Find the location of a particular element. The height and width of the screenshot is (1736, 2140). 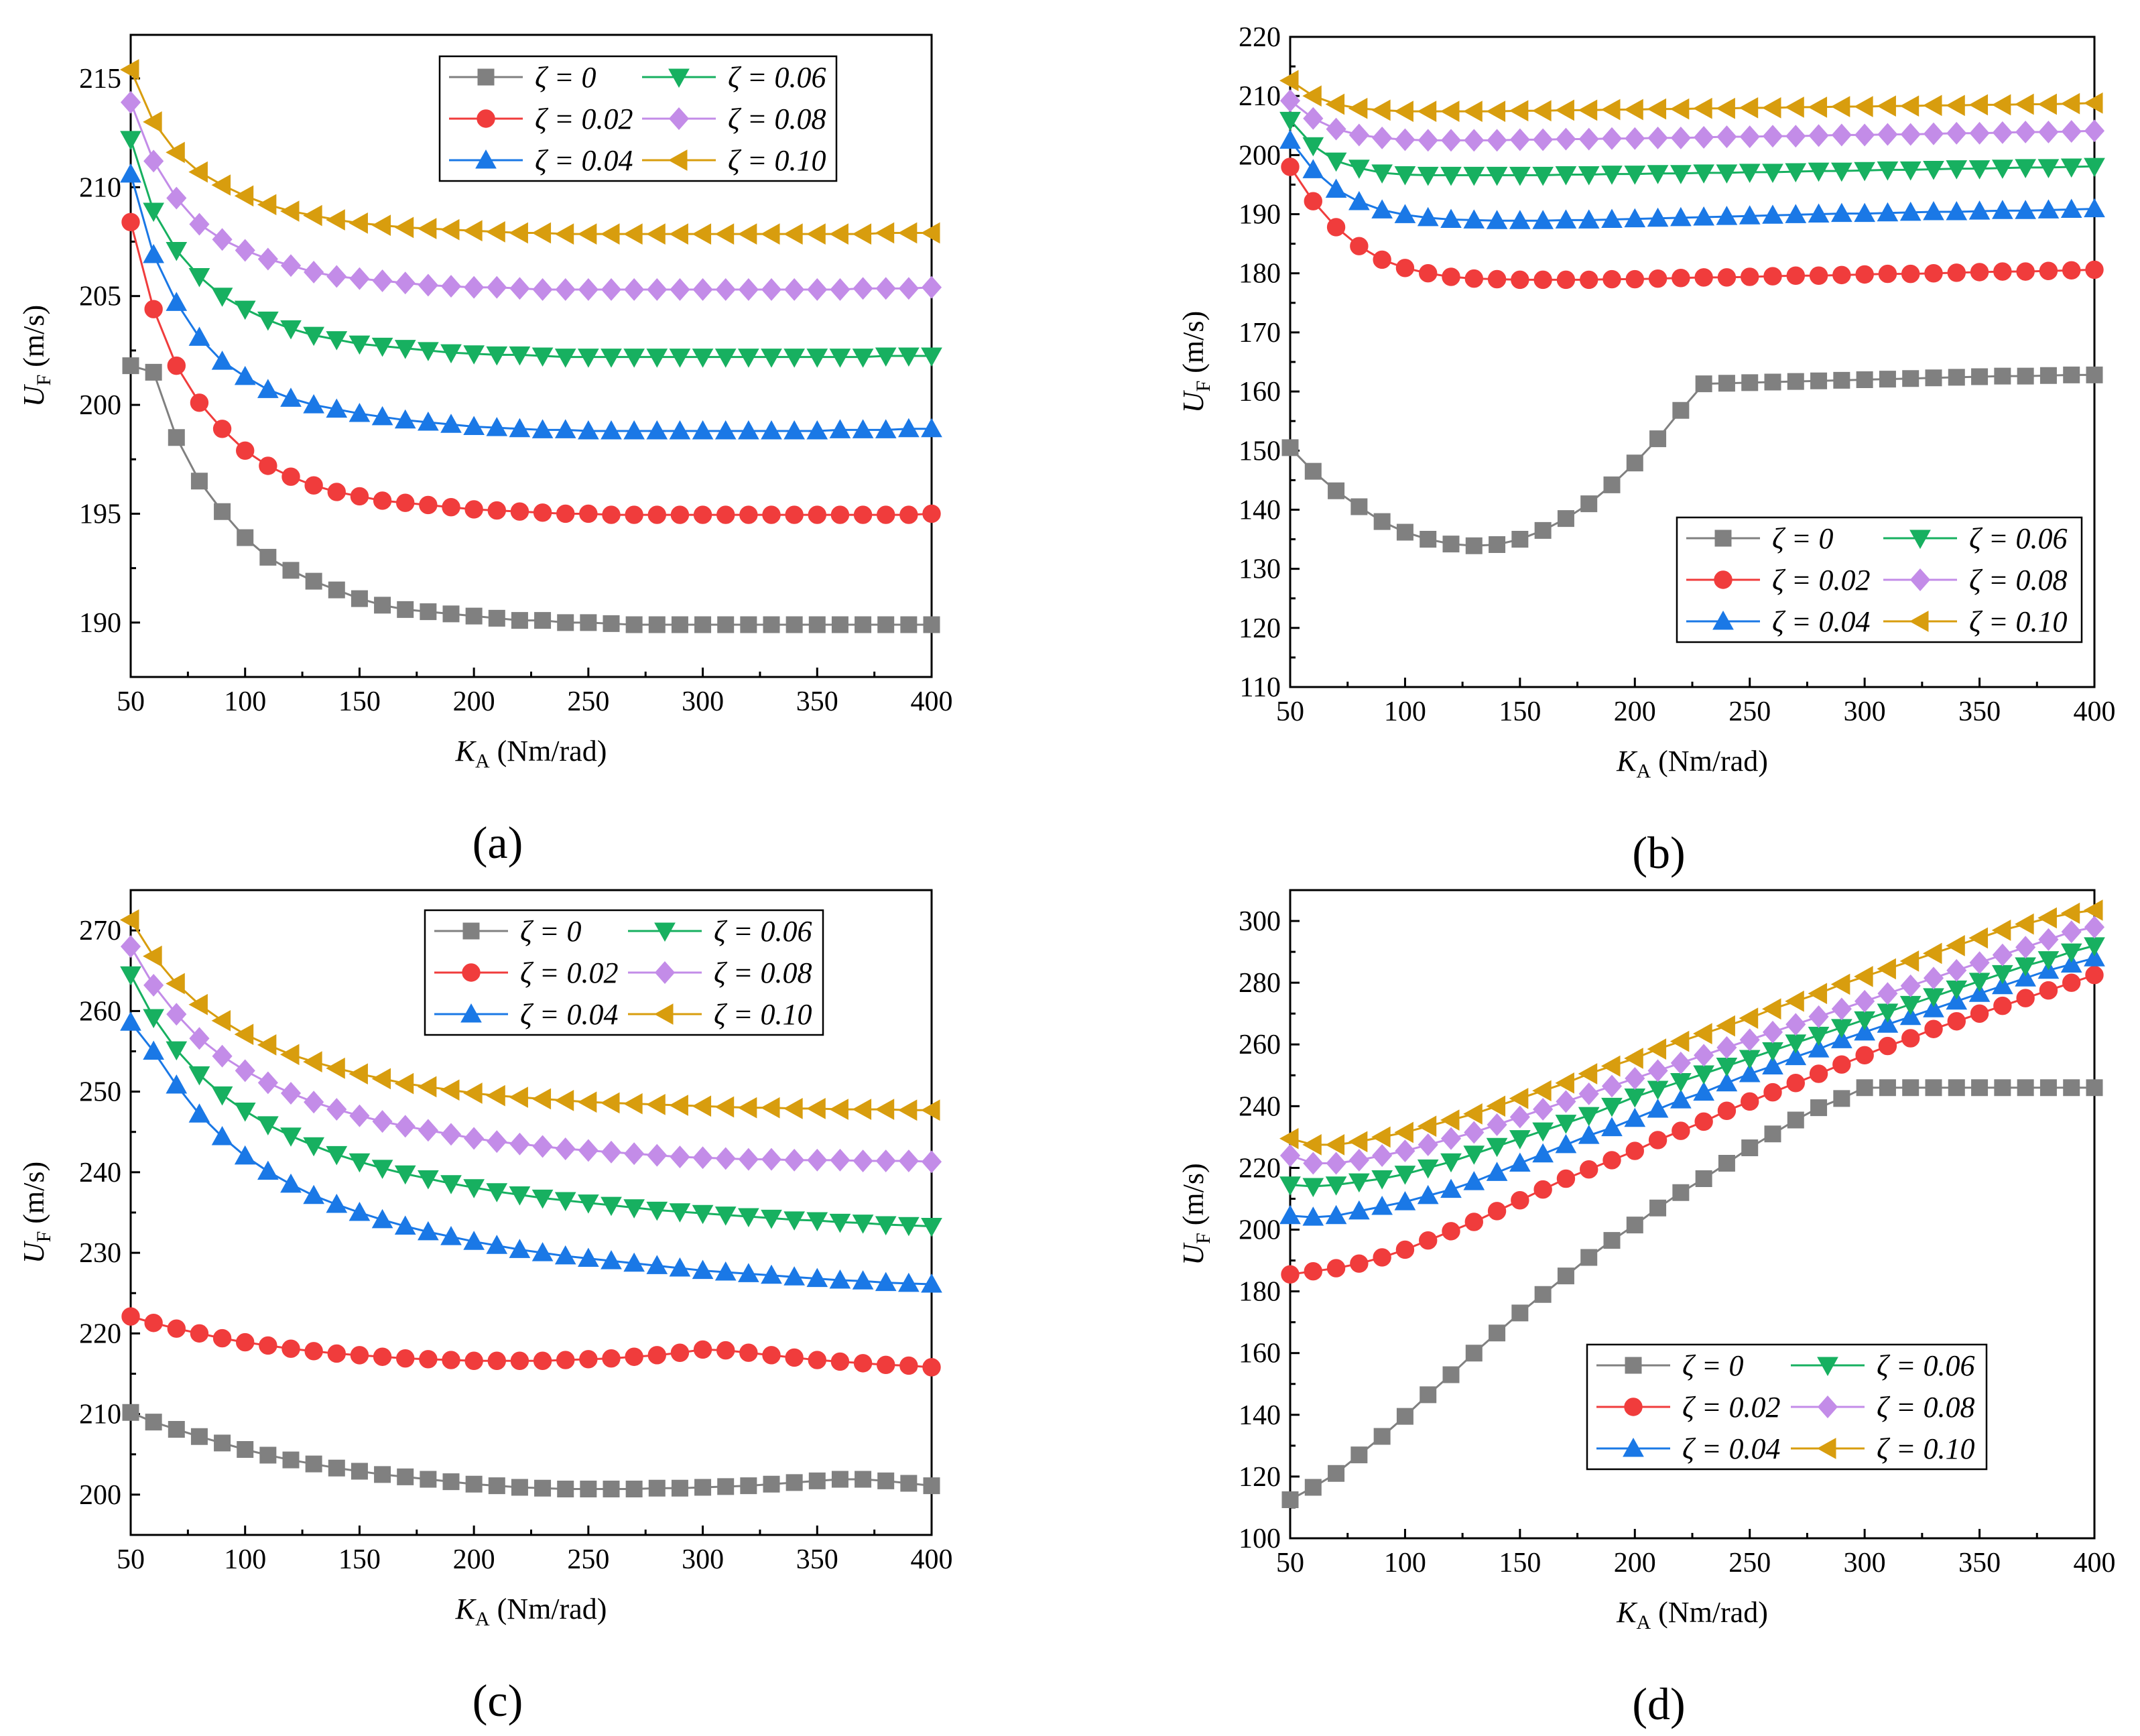

x-axis-symbol: K is located at coordinates (1627, 1613).